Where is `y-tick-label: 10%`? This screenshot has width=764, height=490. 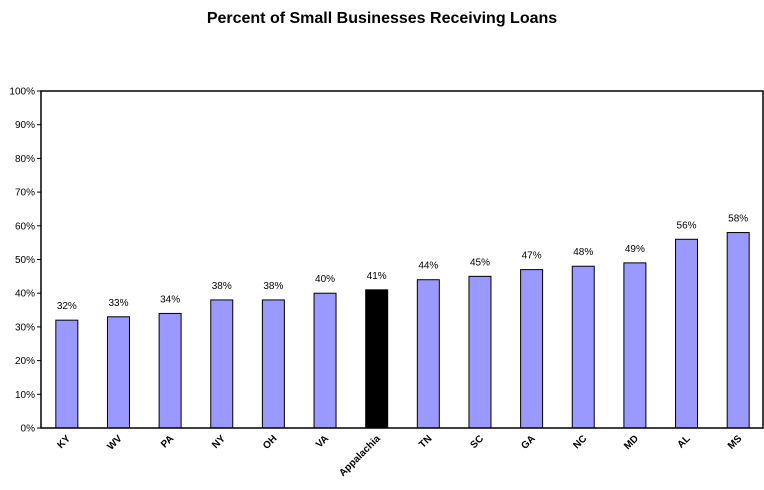
y-tick-label: 10% is located at coordinates (25, 395).